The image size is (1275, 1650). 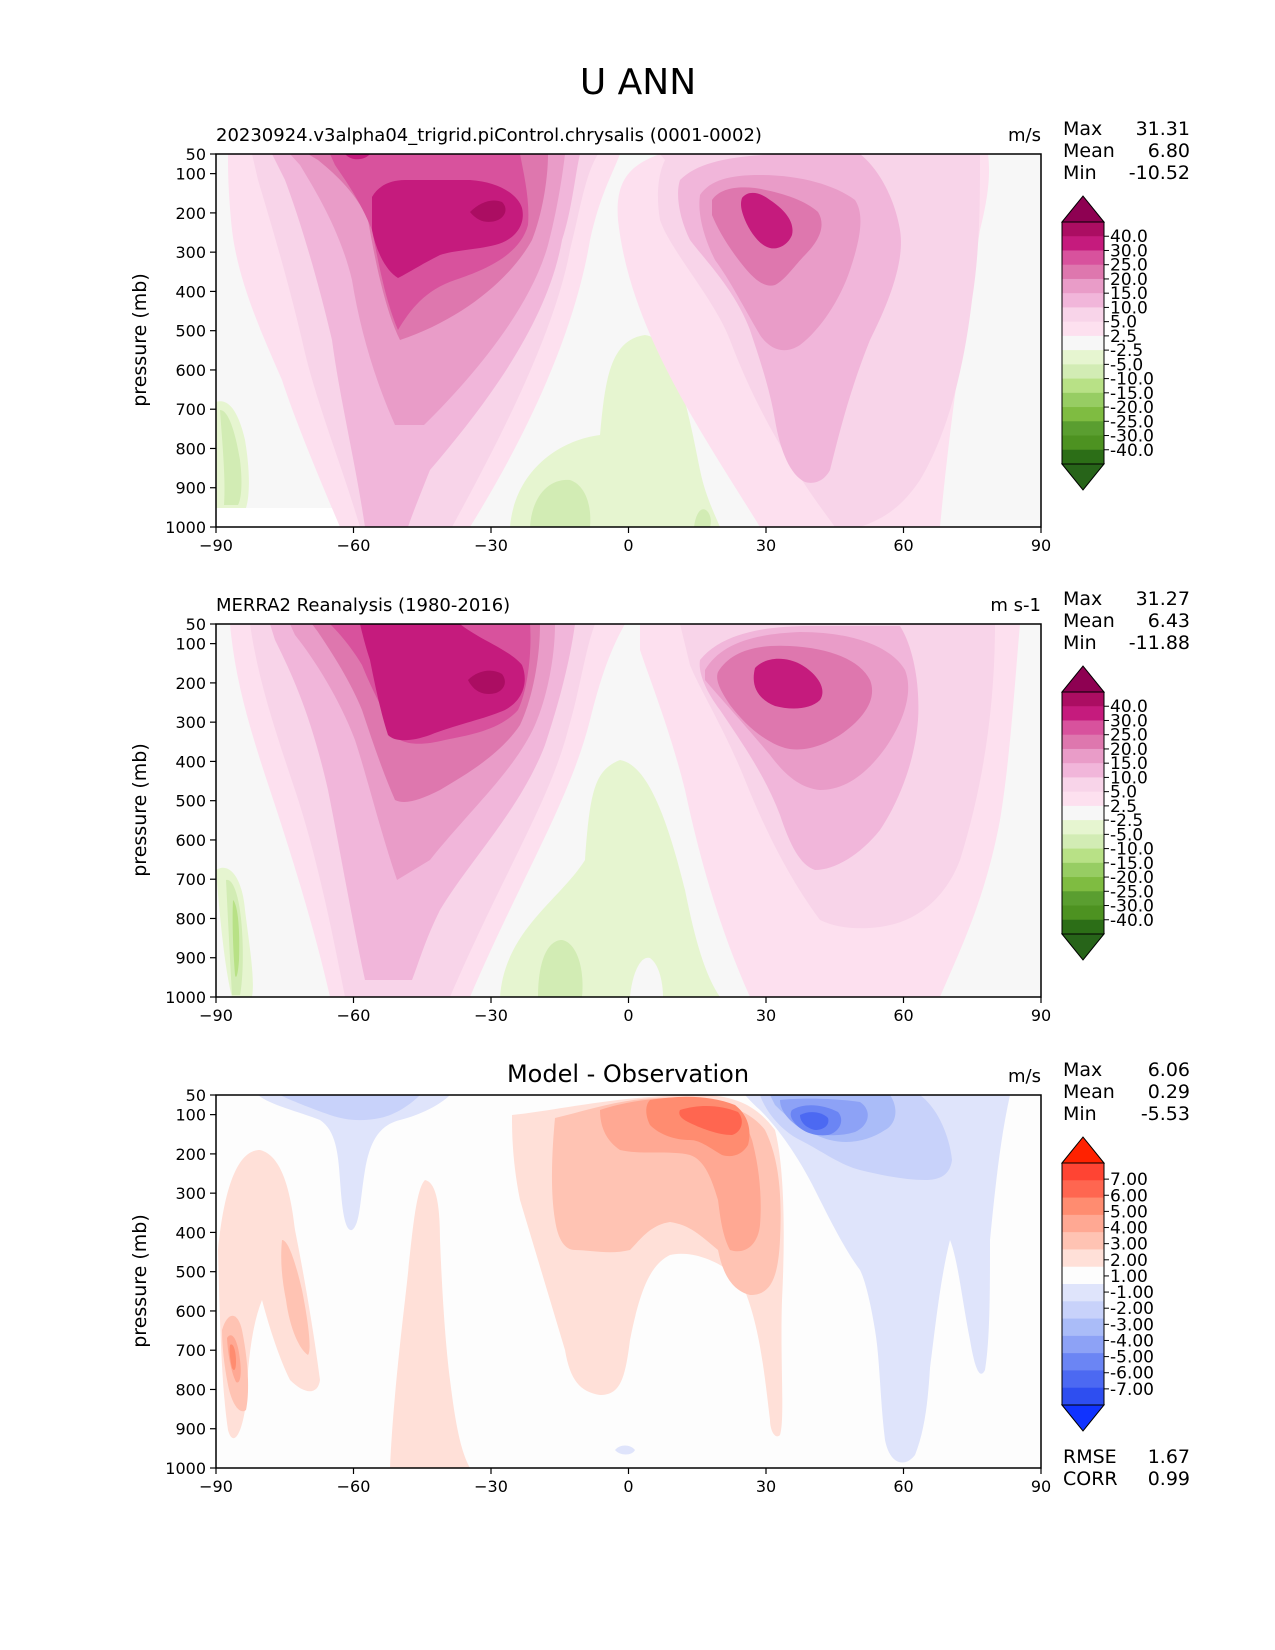 I want to click on colorbar-label: -7.00, so click(x=1132, y=1390).